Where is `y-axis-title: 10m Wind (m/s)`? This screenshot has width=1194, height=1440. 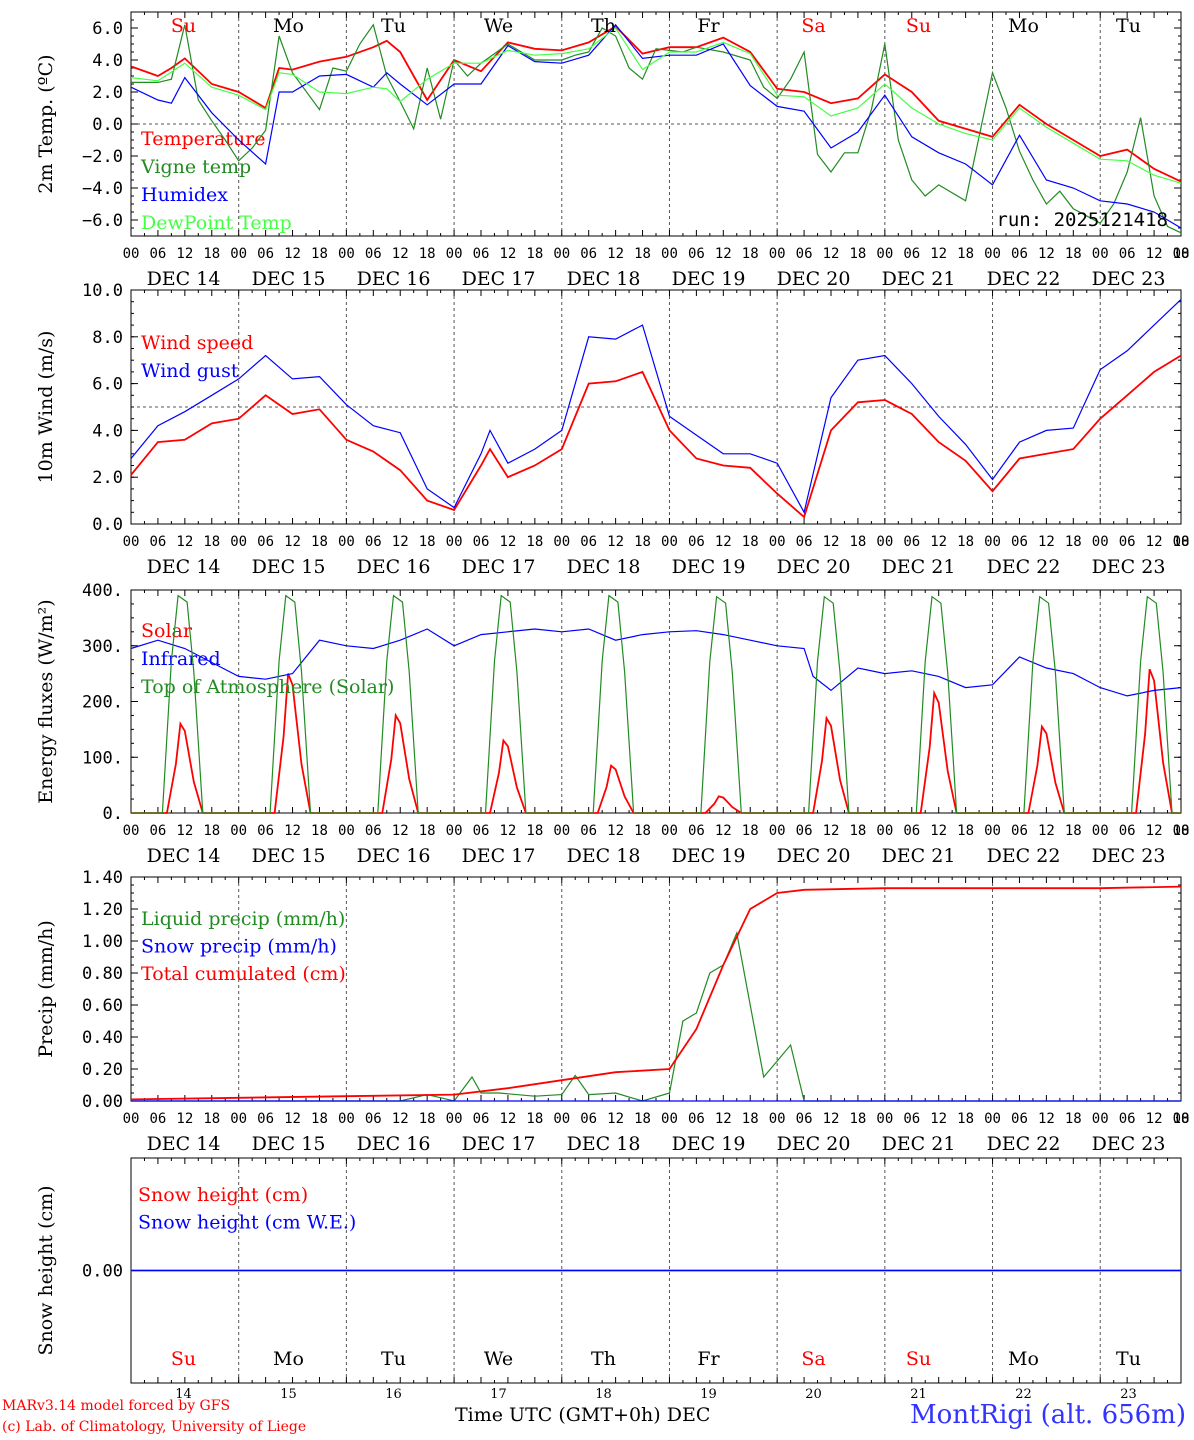 y-axis-title: 10m Wind (m/s) is located at coordinates (46, 407).